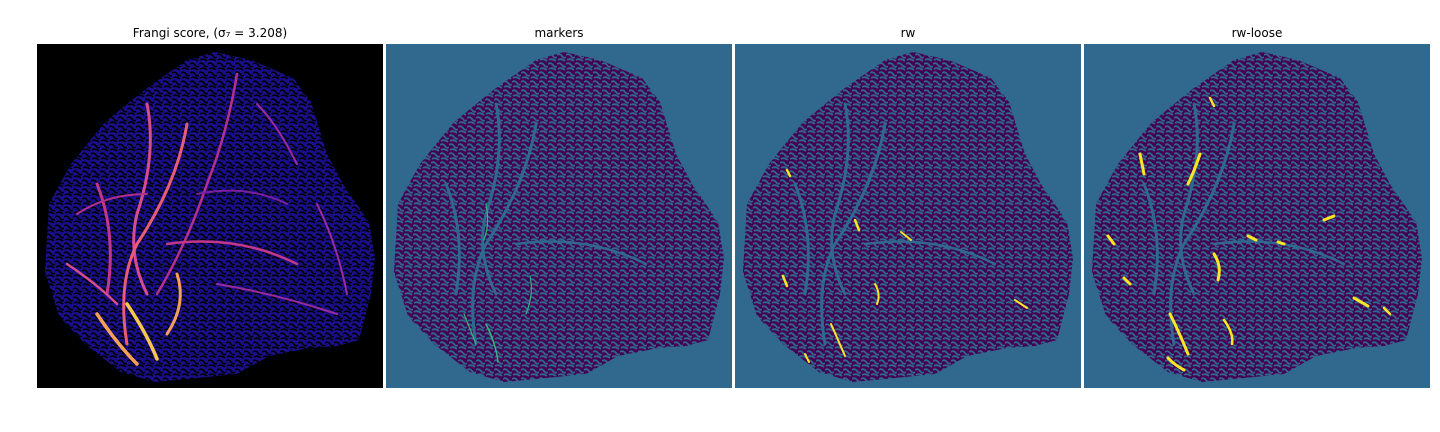  What do you see at coordinates (904, 232) in the screenshot?
I see `rw-segments` at bounding box center [904, 232].